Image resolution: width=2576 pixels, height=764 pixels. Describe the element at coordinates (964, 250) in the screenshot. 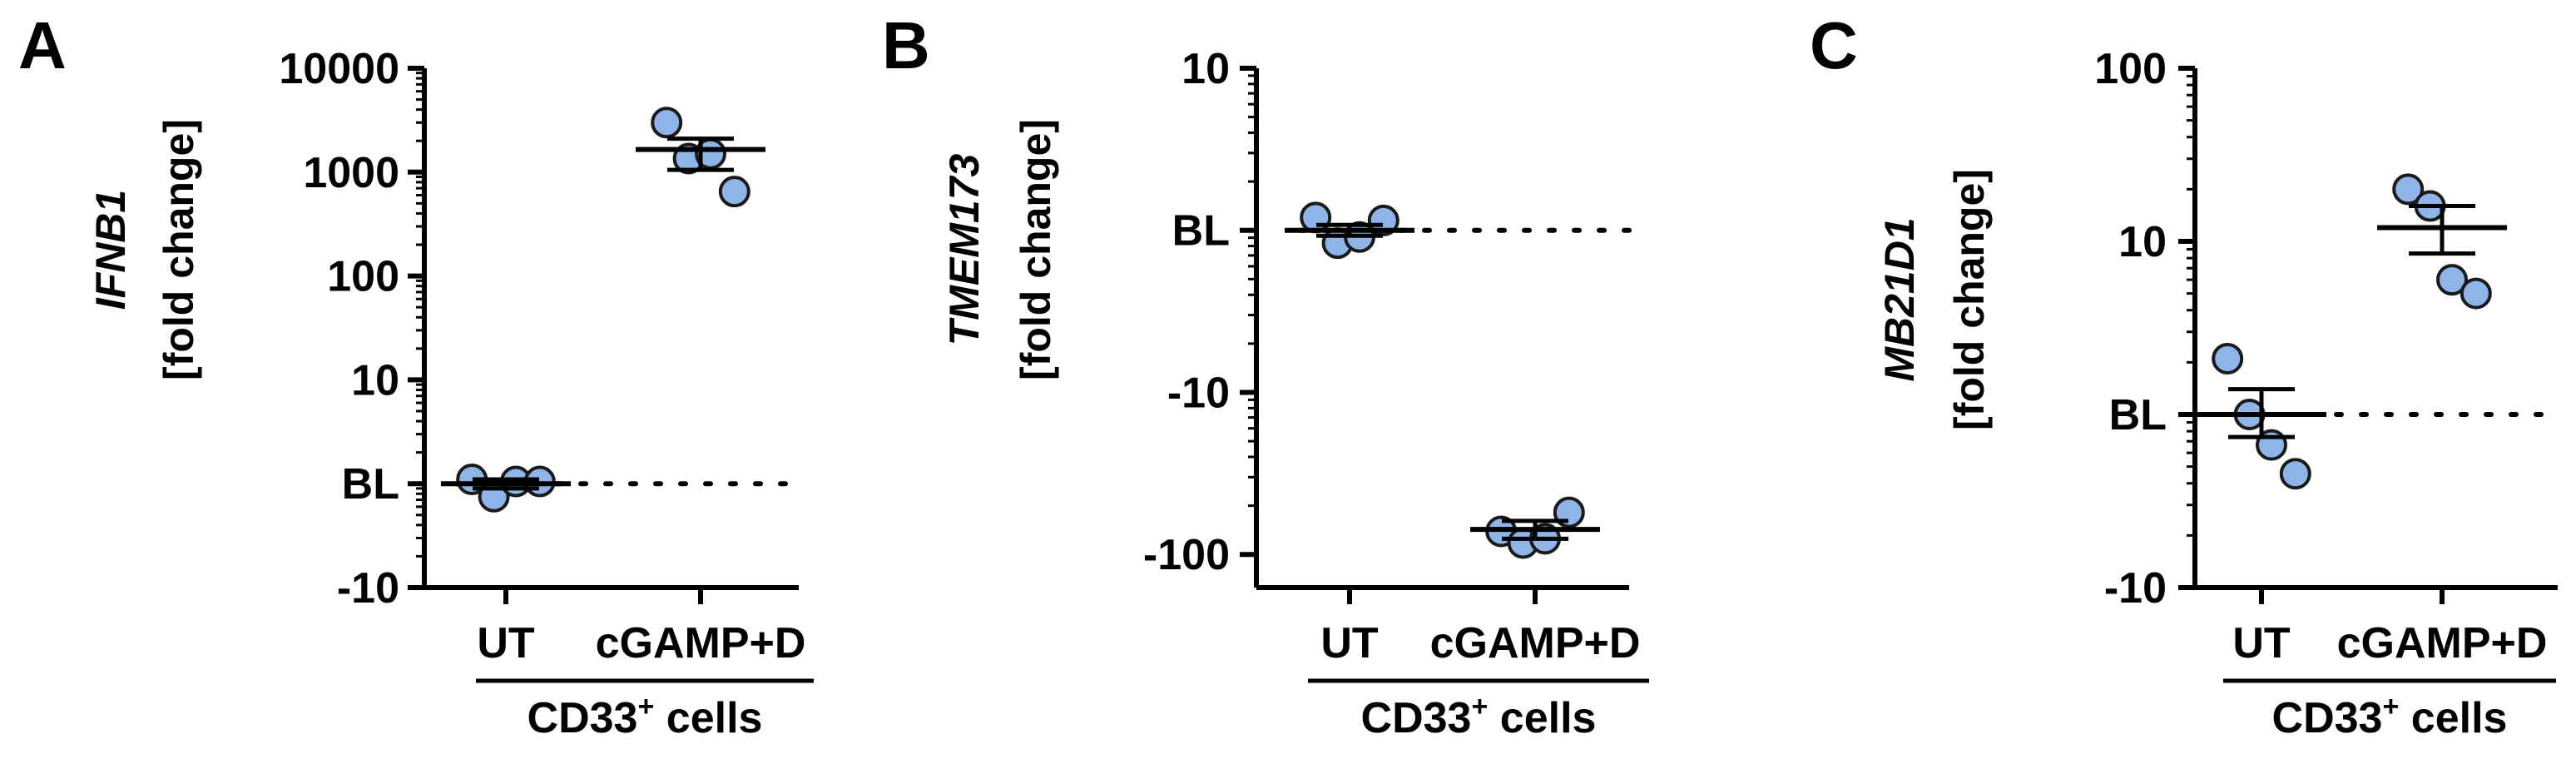

I see `y-axis-gene-label: TMEM173` at that location.